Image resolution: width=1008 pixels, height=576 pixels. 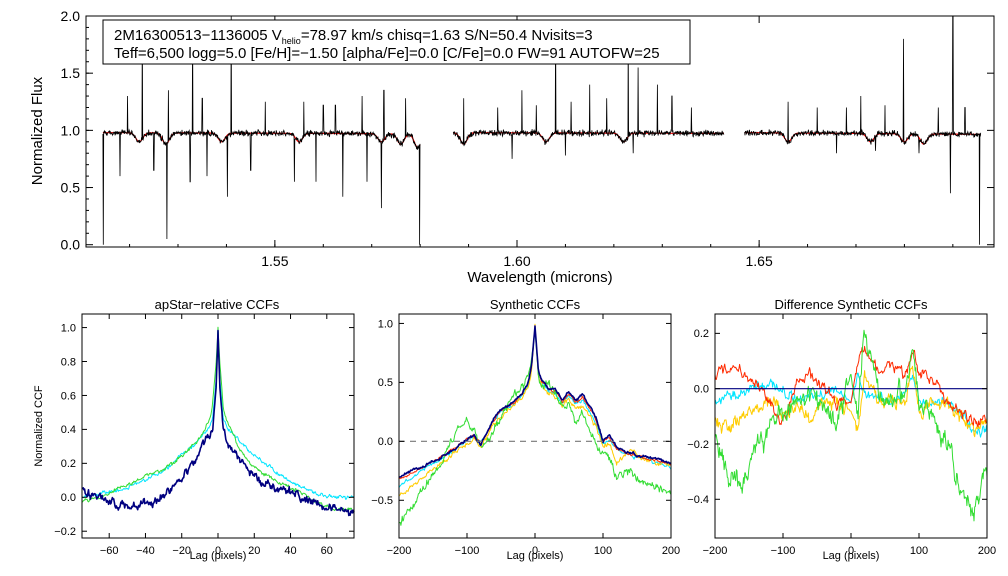 What do you see at coordinates (290, 551) in the screenshot?
I see `x-tick-label: 40` at bounding box center [290, 551].